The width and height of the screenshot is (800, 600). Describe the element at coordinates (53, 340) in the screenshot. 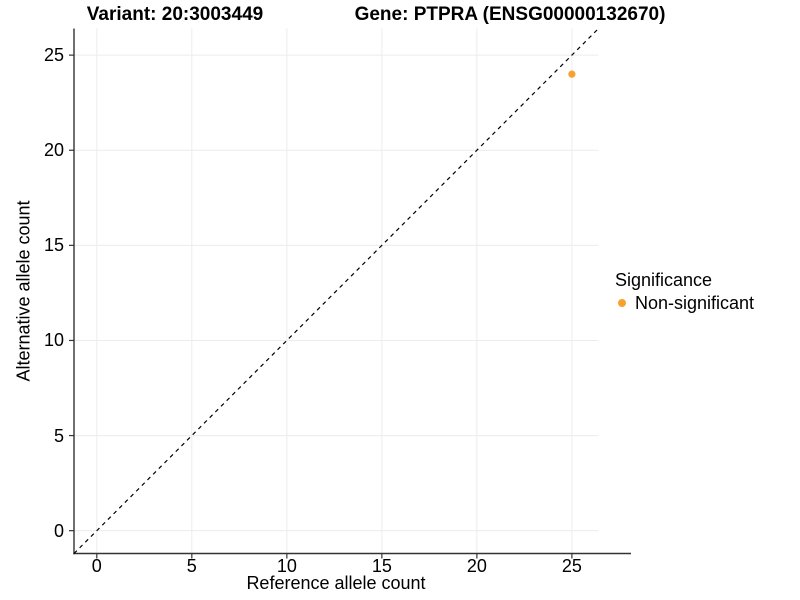

I see `y-tick-label: 10` at that location.